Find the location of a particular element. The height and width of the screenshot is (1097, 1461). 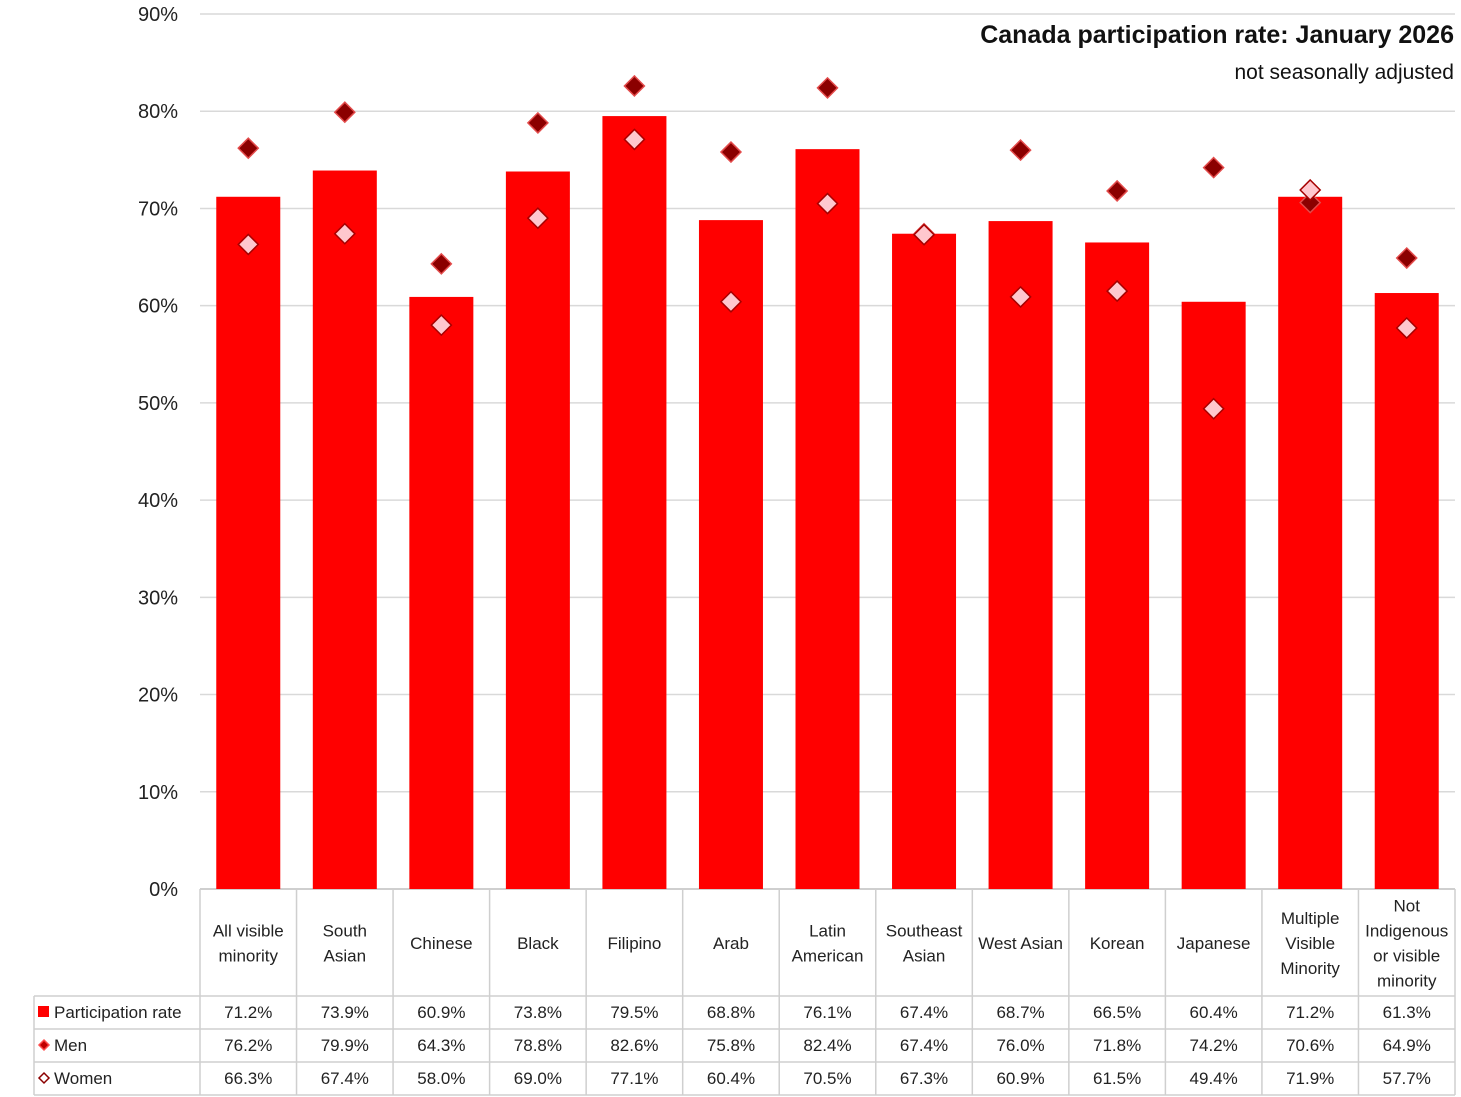

category-label-line: or visible is located at coordinates (1406, 956).